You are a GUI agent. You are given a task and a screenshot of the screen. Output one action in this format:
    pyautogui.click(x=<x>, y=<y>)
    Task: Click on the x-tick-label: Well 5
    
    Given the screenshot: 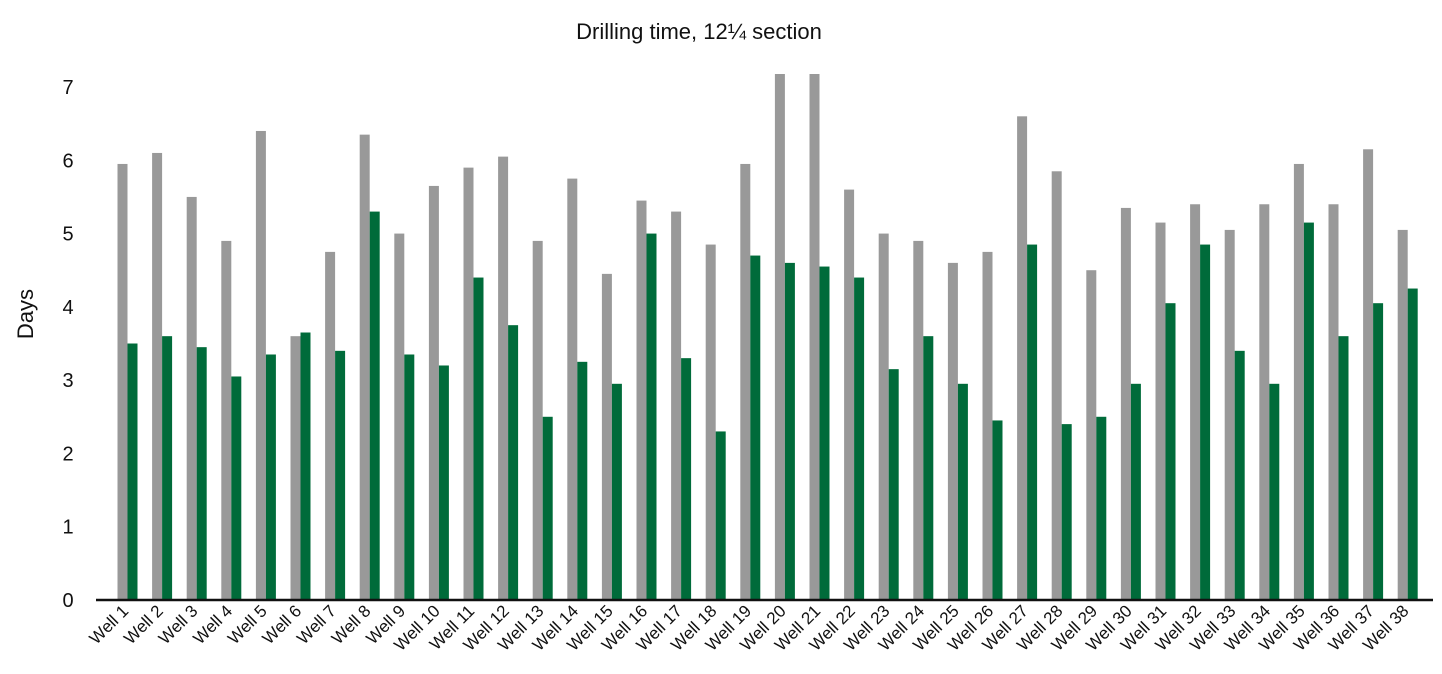 What is the action you would take?
    pyautogui.click(x=247, y=624)
    